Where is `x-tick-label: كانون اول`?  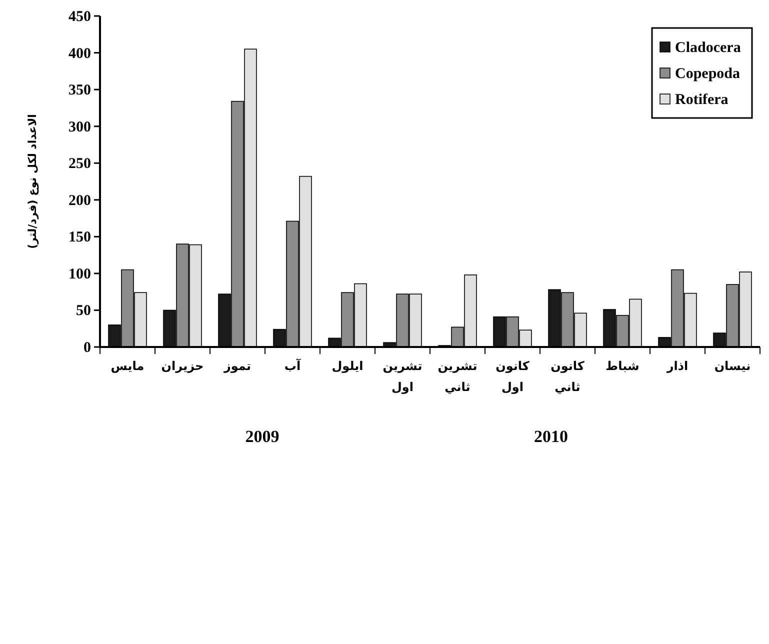 x-tick-label: كانون اول is located at coordinates (513, 376).